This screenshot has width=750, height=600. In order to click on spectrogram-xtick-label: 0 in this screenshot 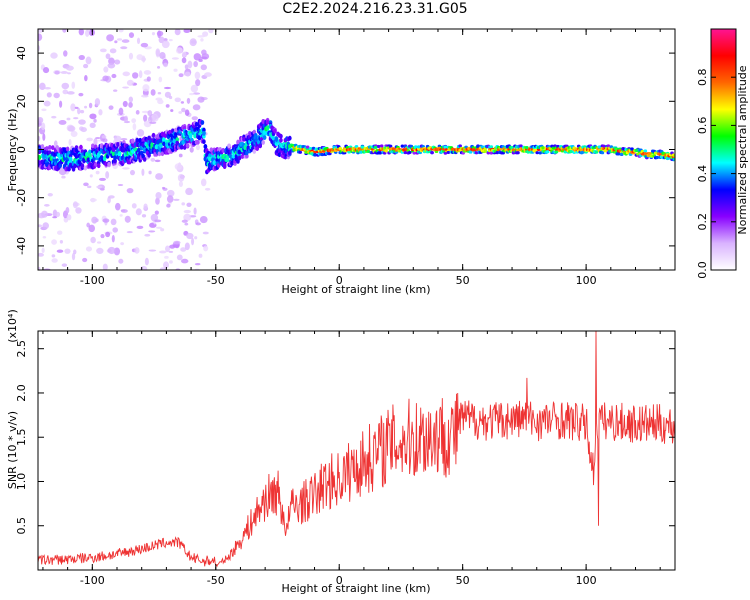, I will do `click(339, 280)`.